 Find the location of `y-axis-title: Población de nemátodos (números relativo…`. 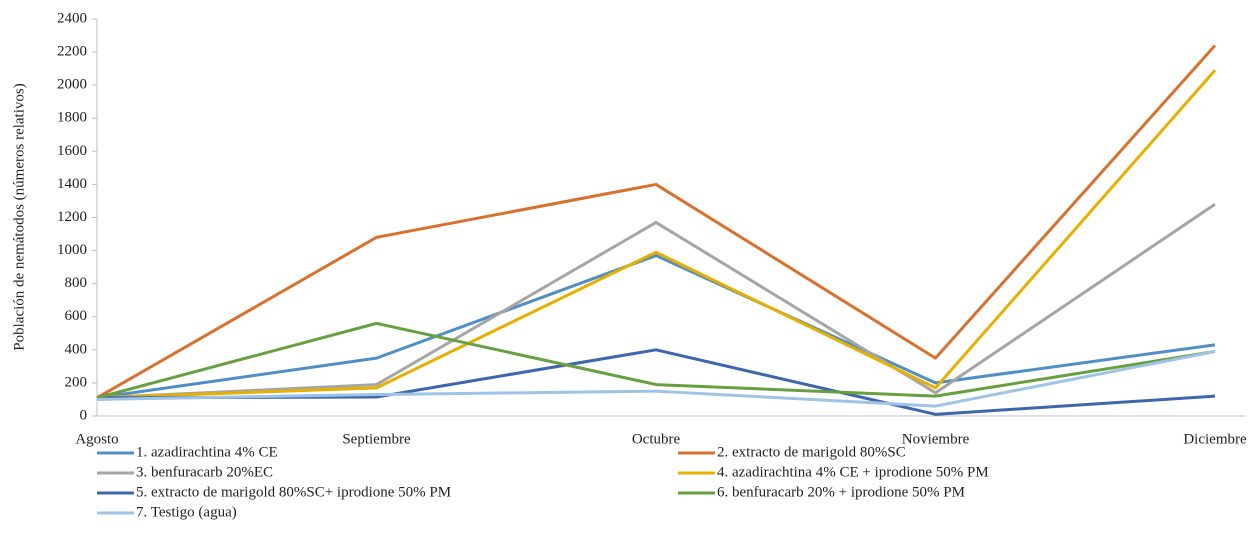

y-axis-title: Población de nemátodos (números relativo… is located at coordinates (19, 216).